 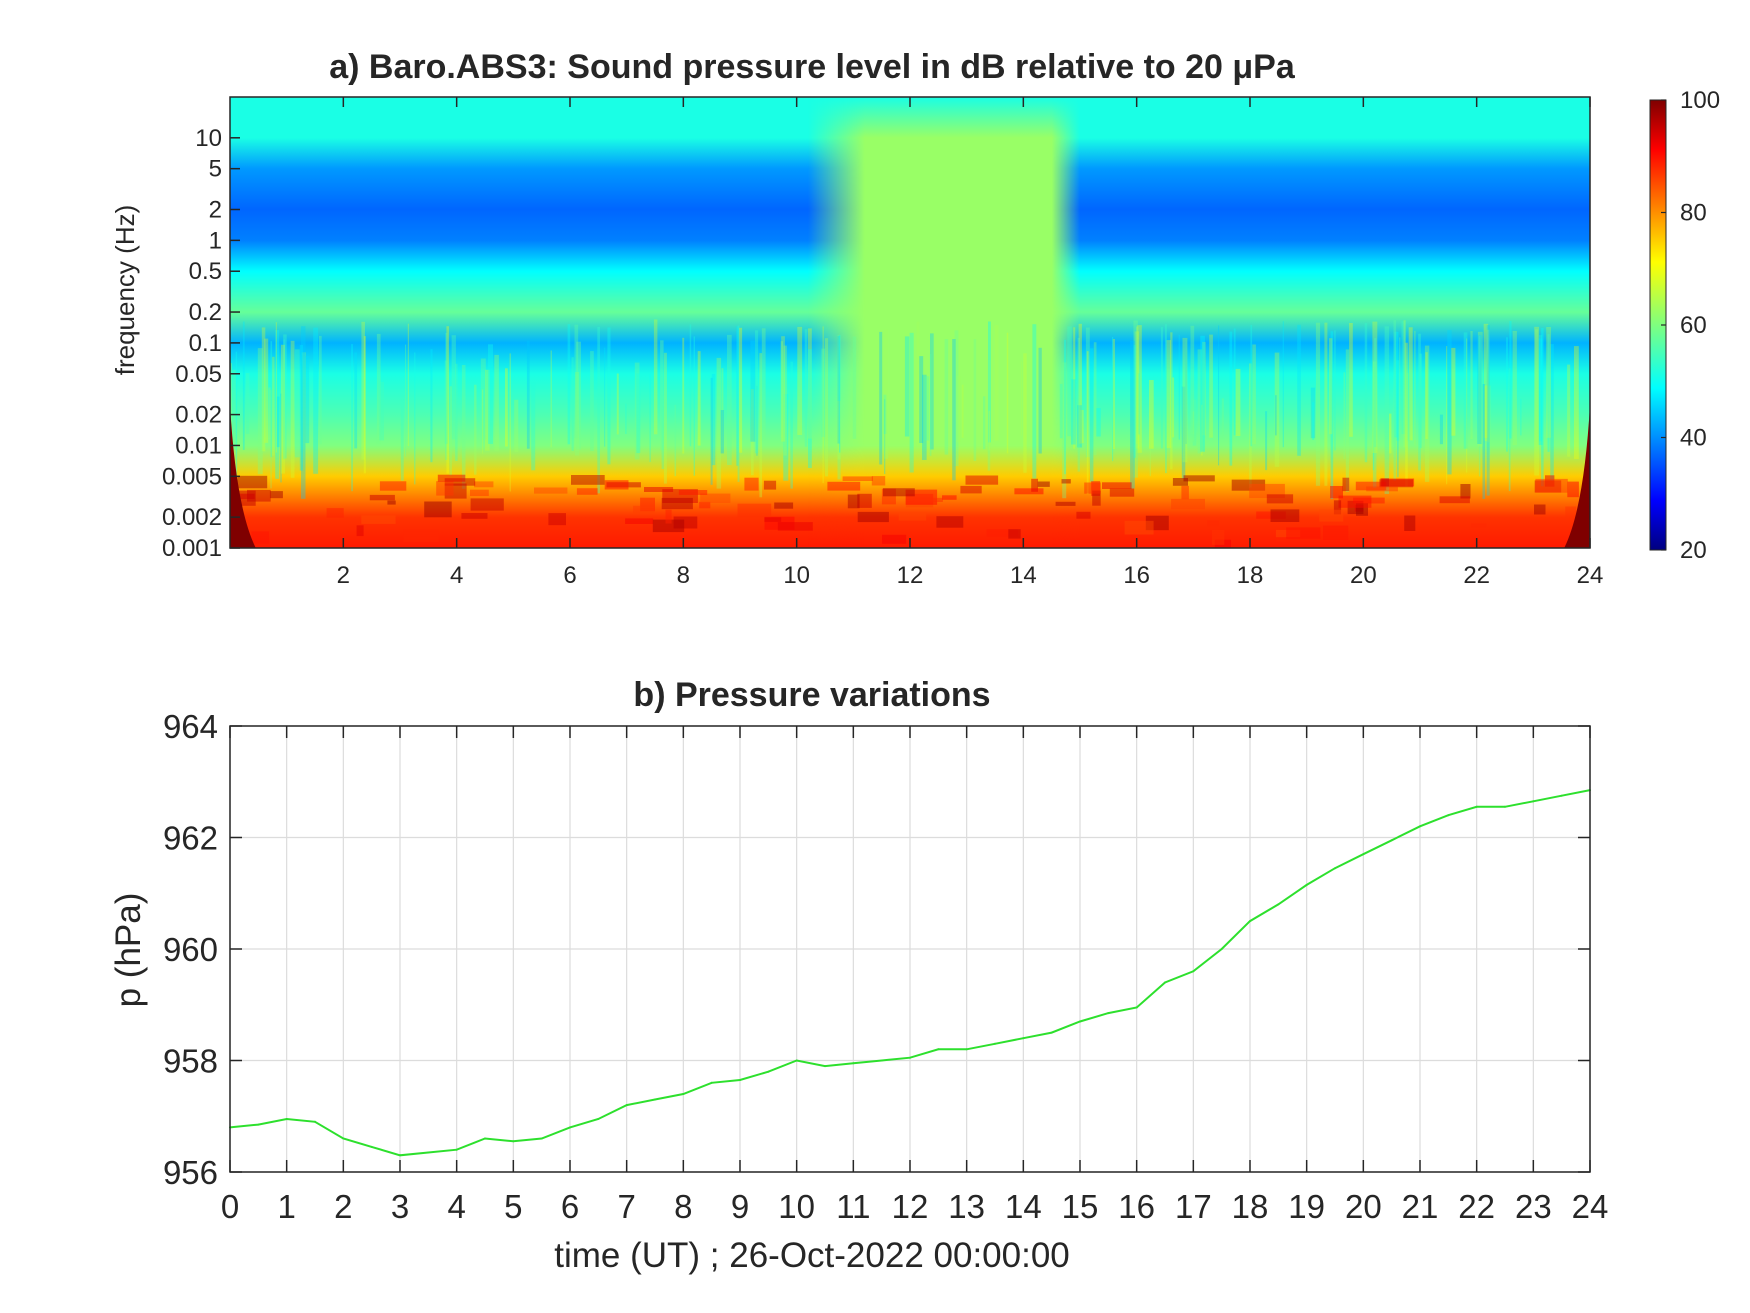 What do you see at coordinates (128, 950) in the screenshot?
I see `pressure-y-label: p (hPa)` at bounding box center [128, 950].